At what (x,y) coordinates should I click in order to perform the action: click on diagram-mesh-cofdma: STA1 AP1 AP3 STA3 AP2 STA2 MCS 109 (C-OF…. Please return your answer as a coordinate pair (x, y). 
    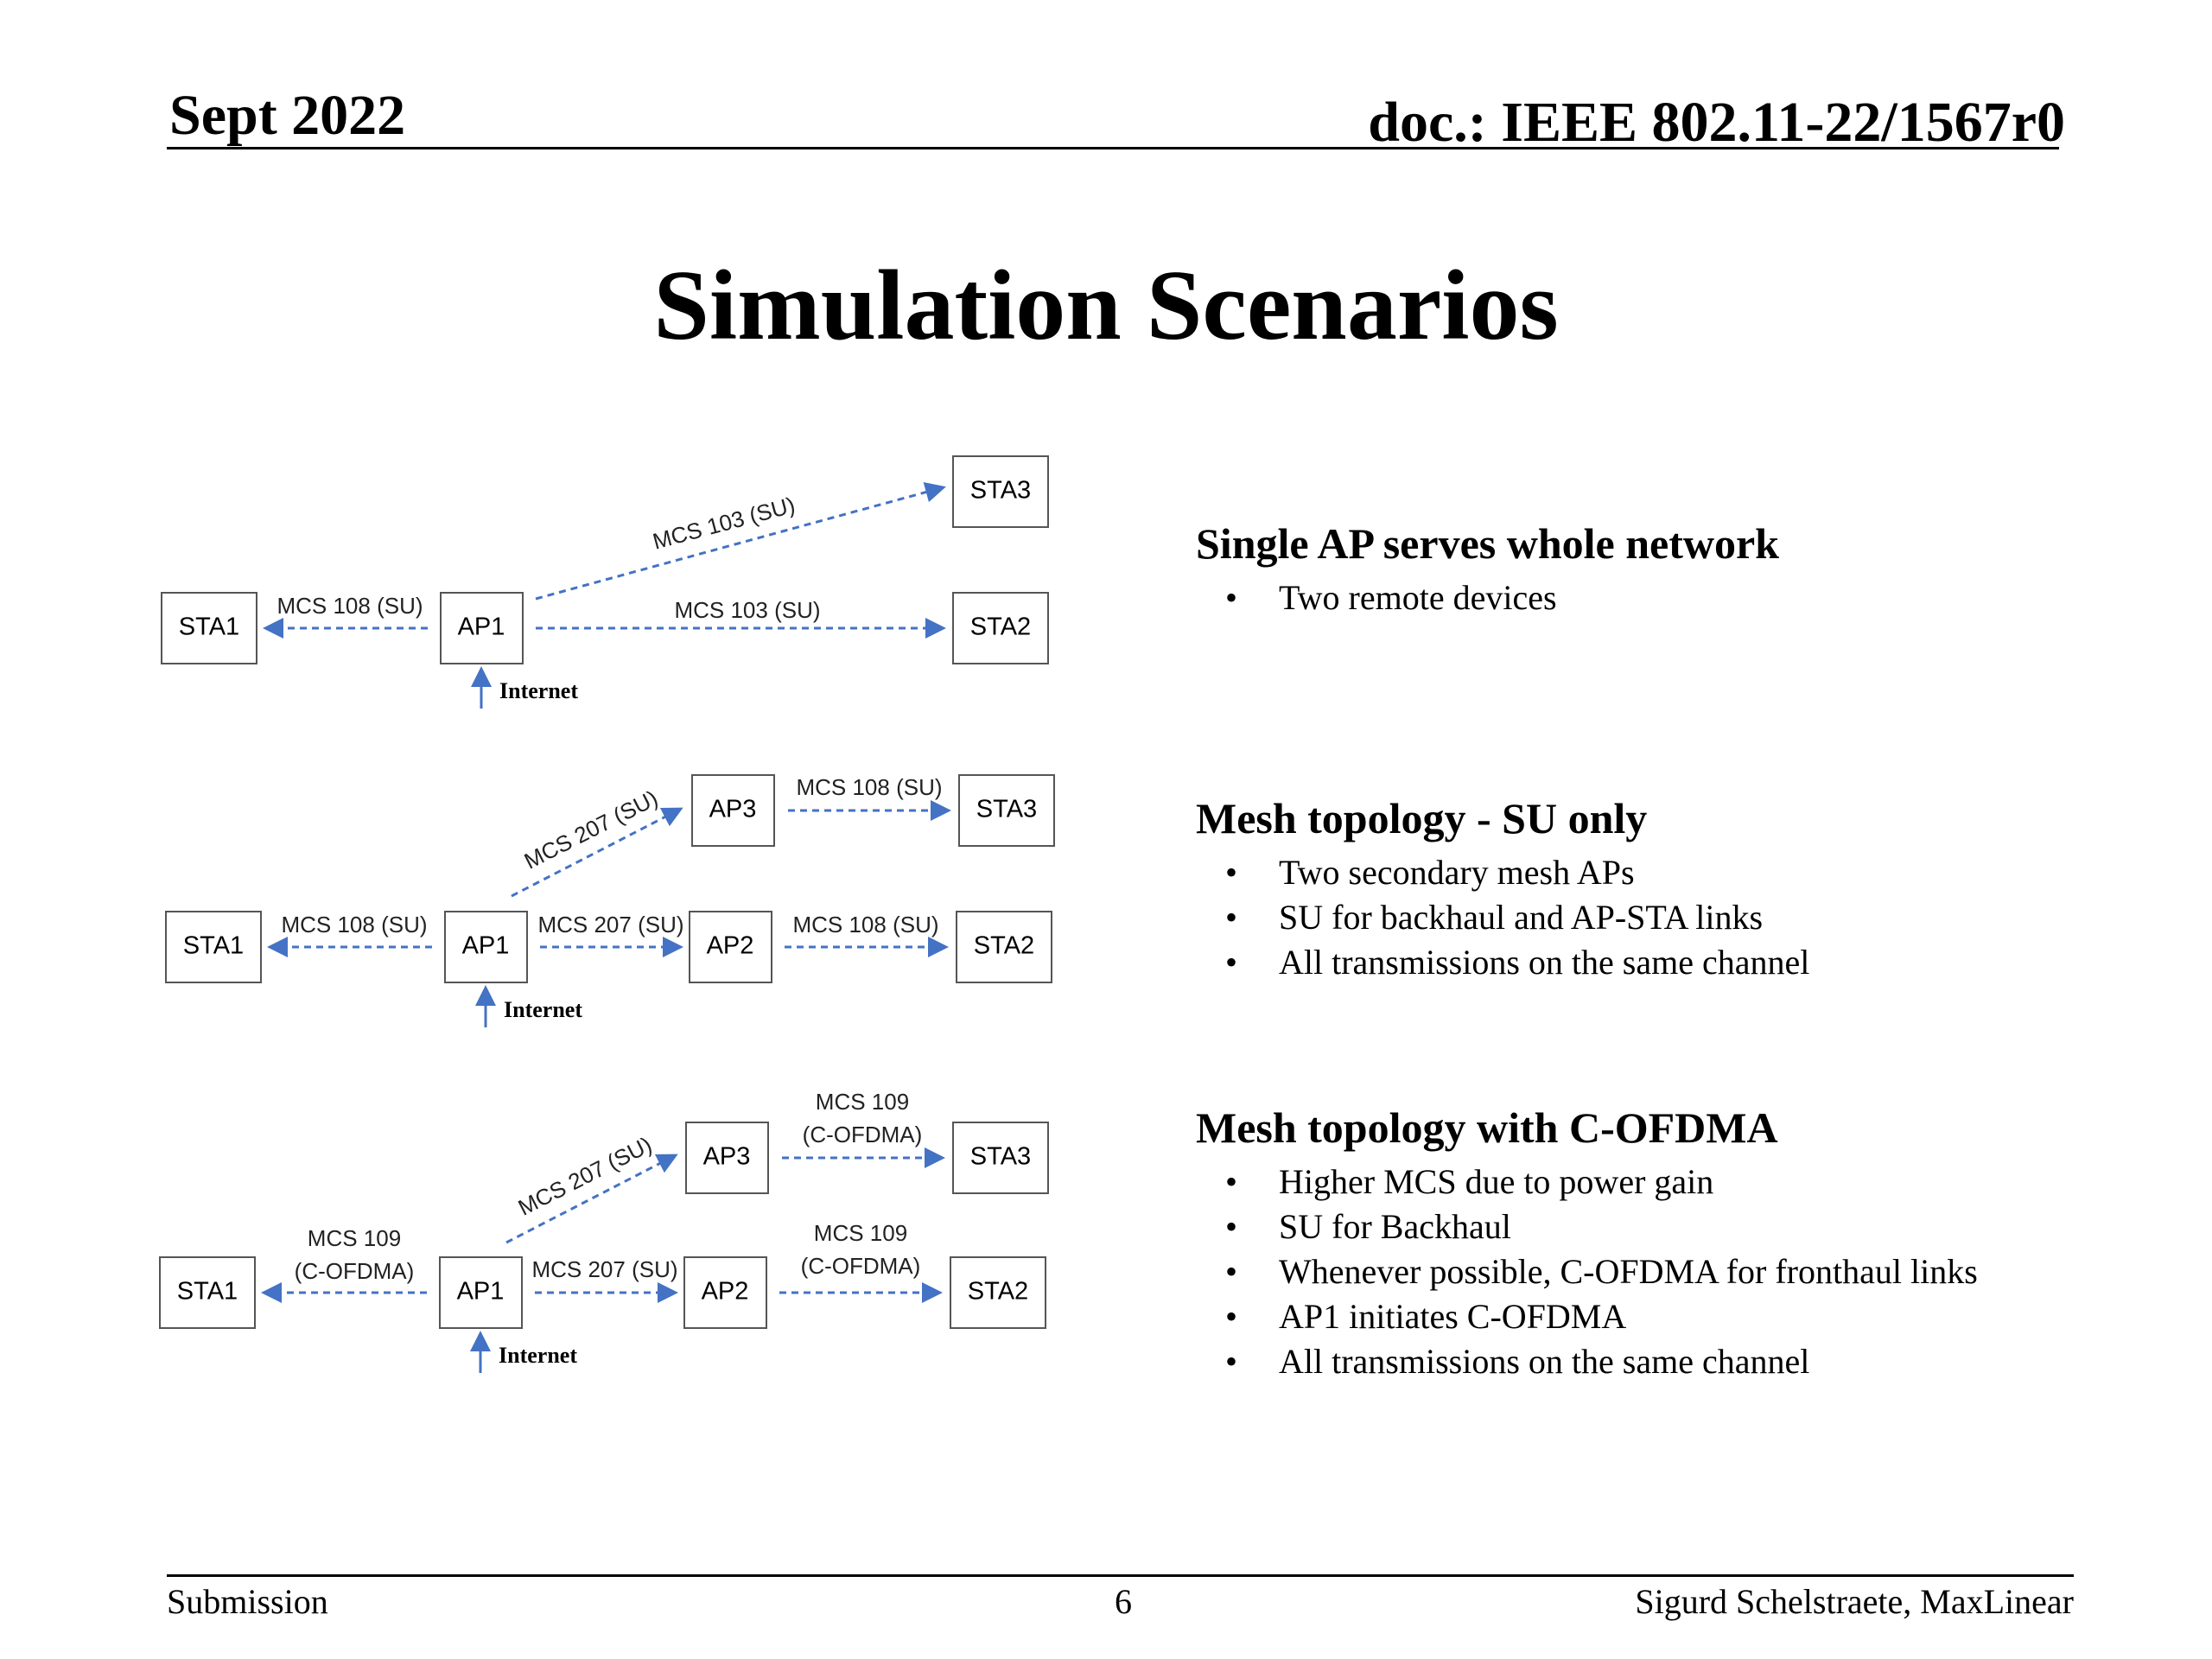
    Looking at the image, I should click on (604, 1231).